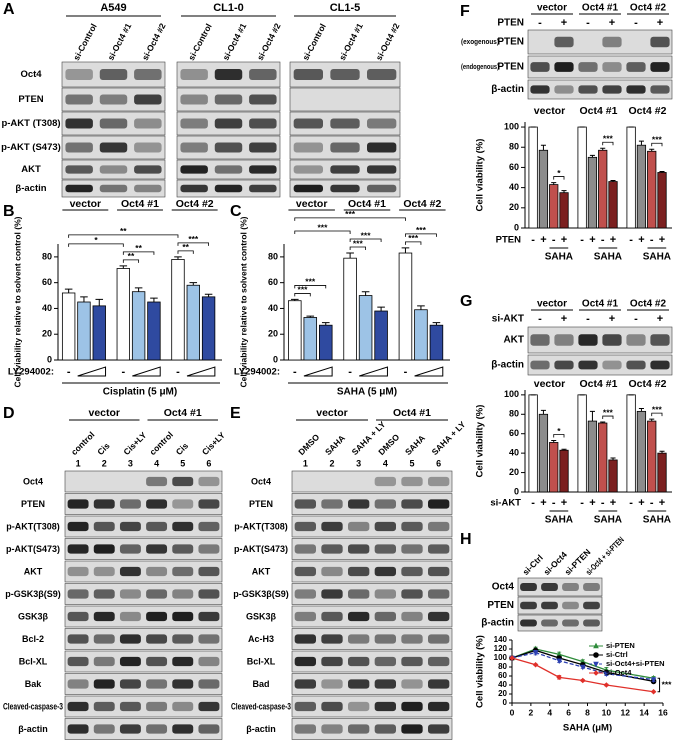  Describe the element at coordinates (358, 463) in the screenshot. I see `lane-number: 3` at that location.